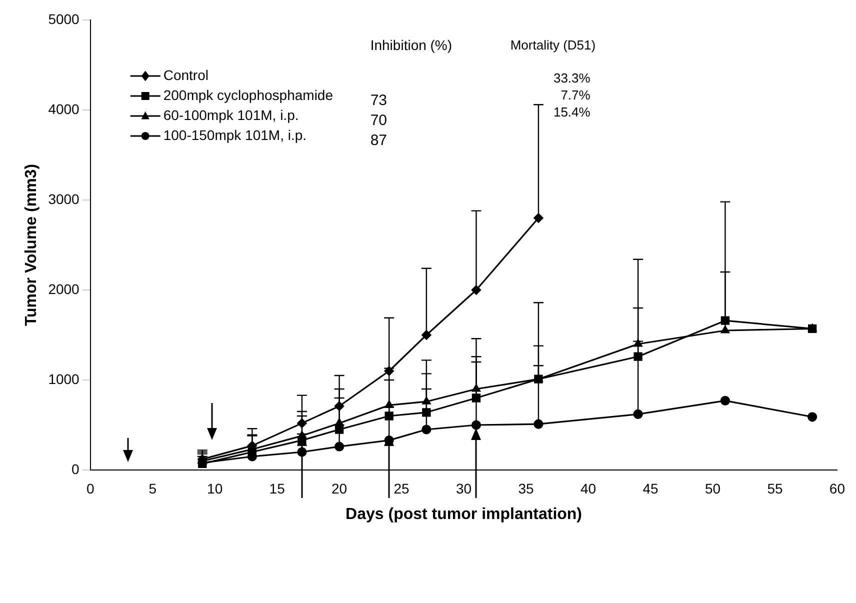 The image size is (856, 603). I want to click on y-tick-label: 4000, so click(64, 108).